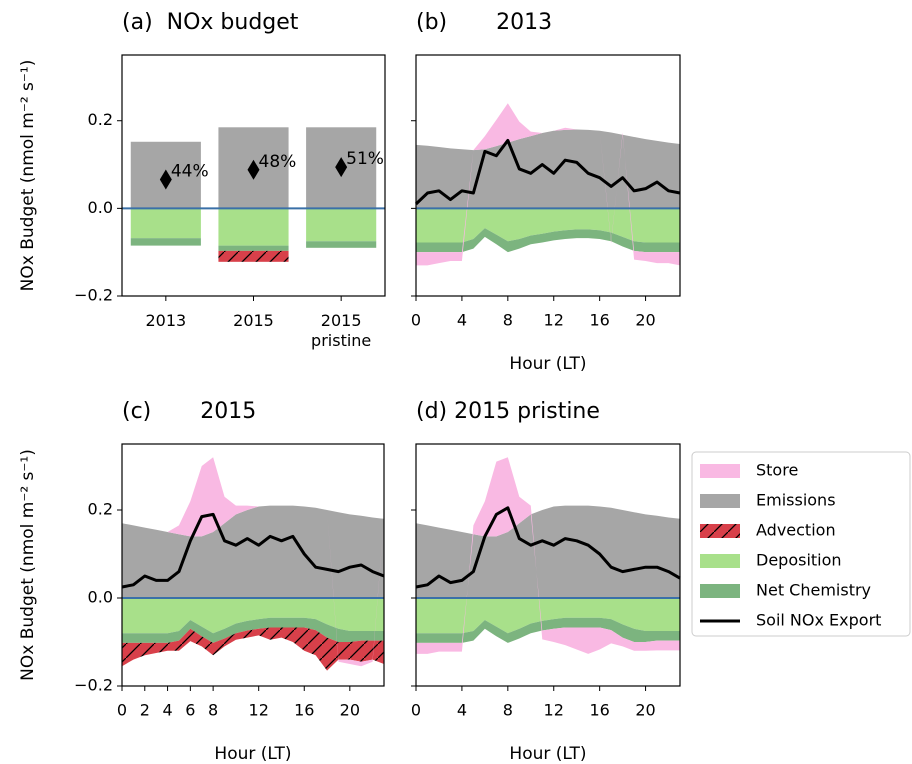 The image size is (912, 764). What do you see at coordinates (190, 171) in the screenshot?
I see `annotation: 44%` at bounding box center [190, 171].